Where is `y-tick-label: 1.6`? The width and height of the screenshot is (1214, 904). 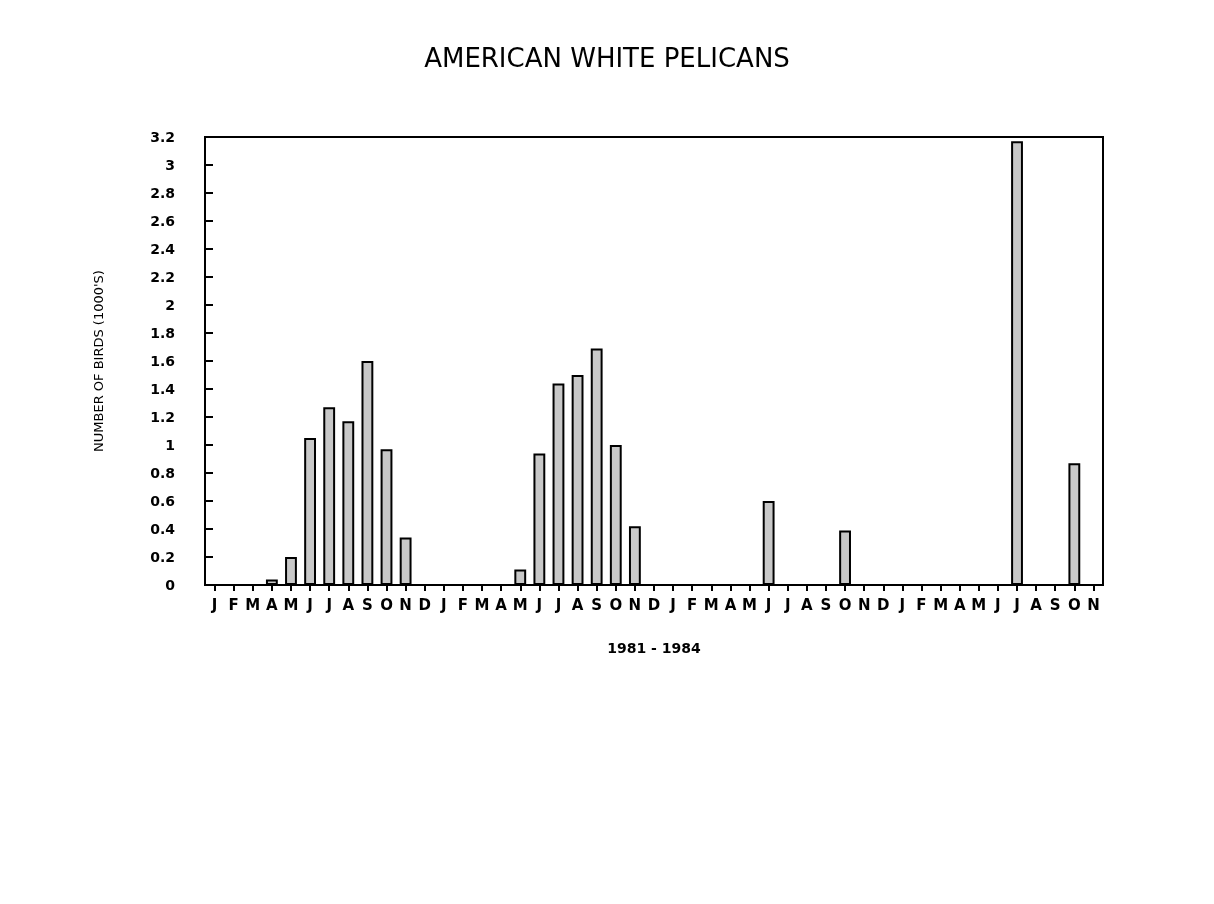
y-tick-label: 1.6 is located at coordinates (162, 361).